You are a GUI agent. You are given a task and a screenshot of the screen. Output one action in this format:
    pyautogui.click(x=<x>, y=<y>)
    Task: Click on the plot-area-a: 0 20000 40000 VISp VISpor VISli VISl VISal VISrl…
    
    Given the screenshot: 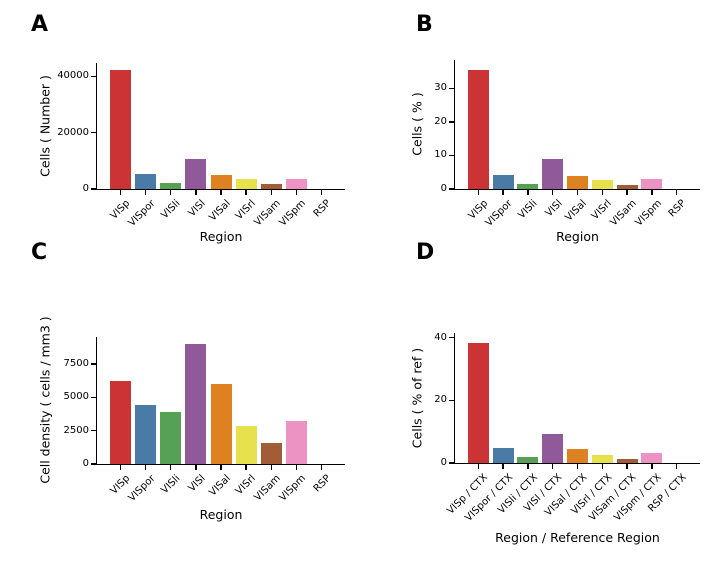 What is the action you would take?
    pyautogui.click(x=201, y=146)
    